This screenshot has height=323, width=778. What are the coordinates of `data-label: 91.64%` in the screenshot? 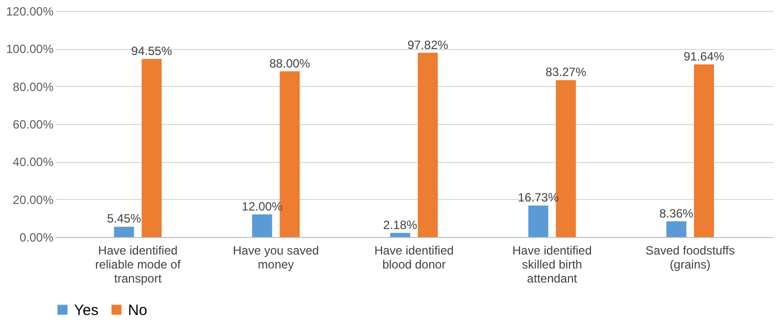 It's located at (704, 56).